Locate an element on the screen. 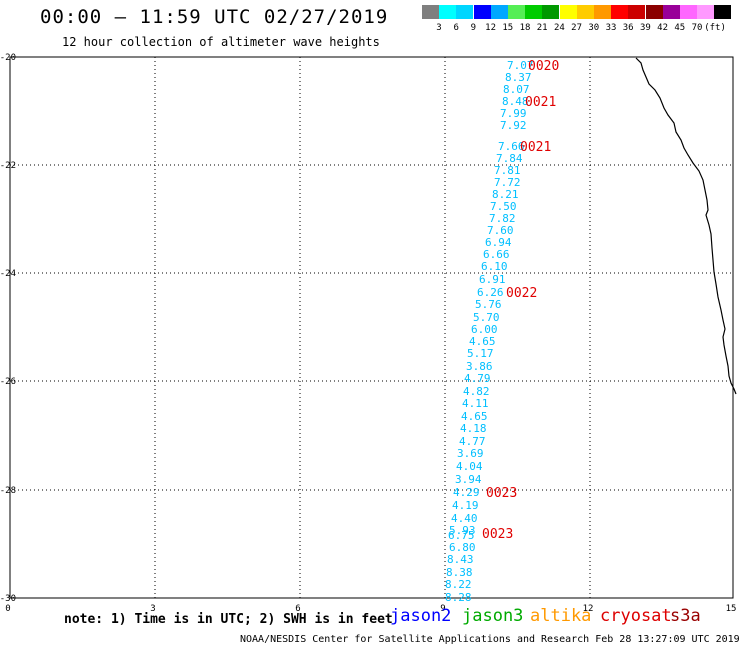 The image size is (740, 650). time-stamps: 0020 0021 0021 0022 0023 0023 is located at coordinates (520, 300).